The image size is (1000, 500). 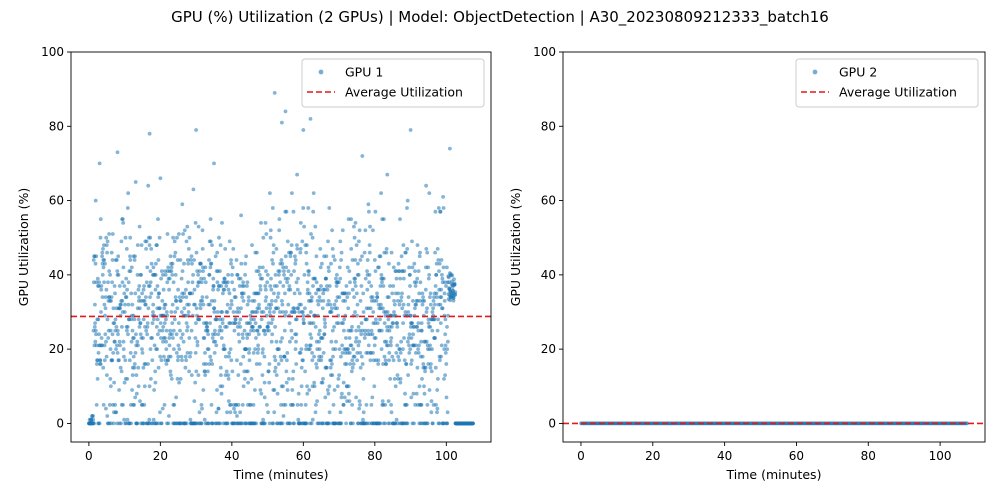 I want to click on x-tick-label: 80, so click(x=868, y=456).